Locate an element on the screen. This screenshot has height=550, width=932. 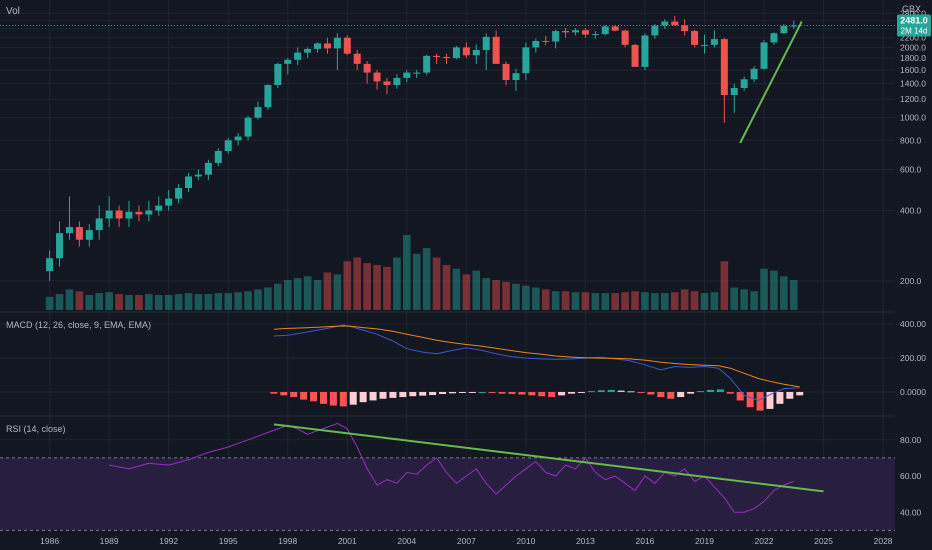
last-price-value: 2481.0 is located at coordinates (914, 21).